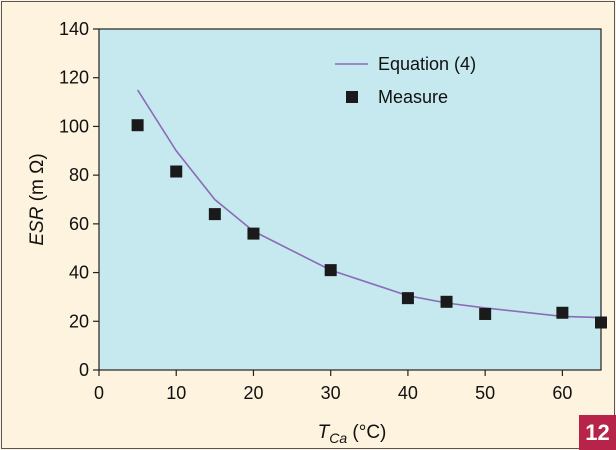 Image resolution: width=616 pixels, height=450 pixels. What do you see at coordinates (408, 393) in the screenshot?
I see `x-tick-label: 40` at bounding box center [408, 393].